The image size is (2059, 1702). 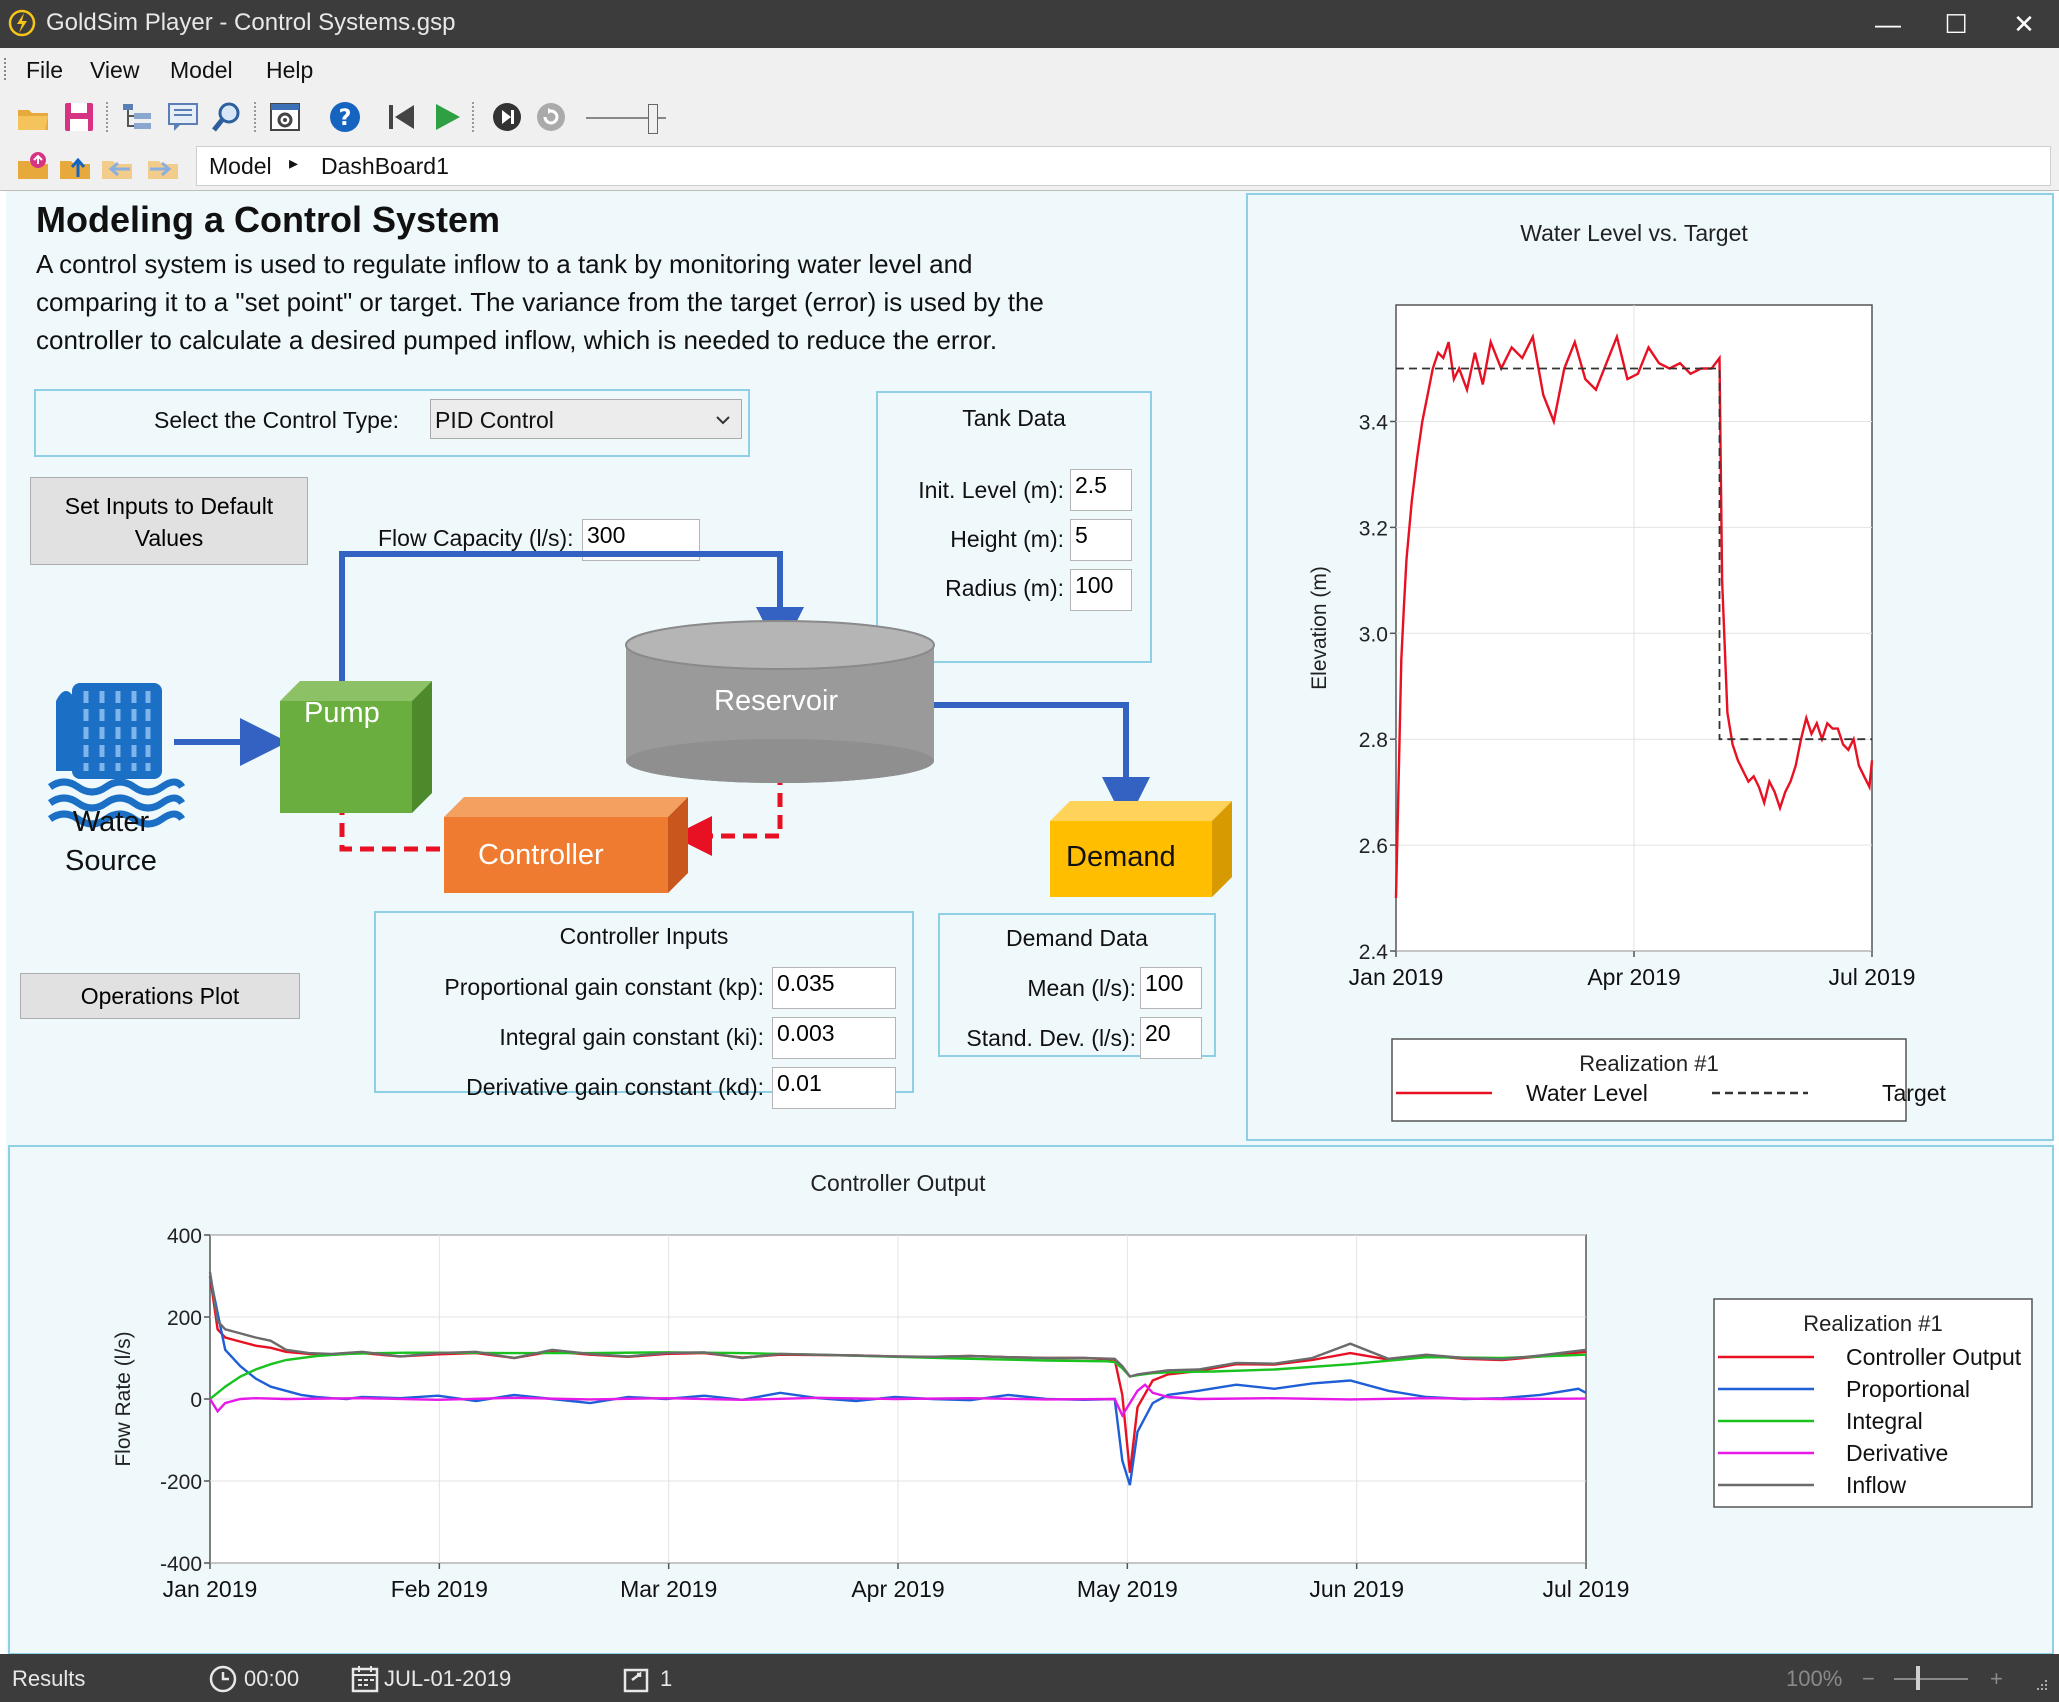 I want to click on controller-output-legend-title: Realization #1, so click(x=1872, y=1323).